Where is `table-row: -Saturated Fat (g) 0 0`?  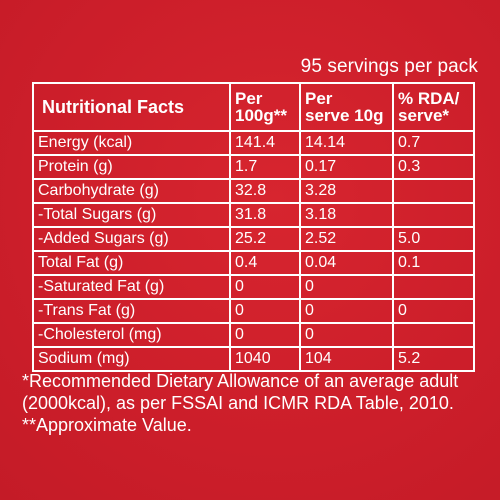 table-row: -Saturated Fat (g) 0 0 is located at coordinates (253, 287).